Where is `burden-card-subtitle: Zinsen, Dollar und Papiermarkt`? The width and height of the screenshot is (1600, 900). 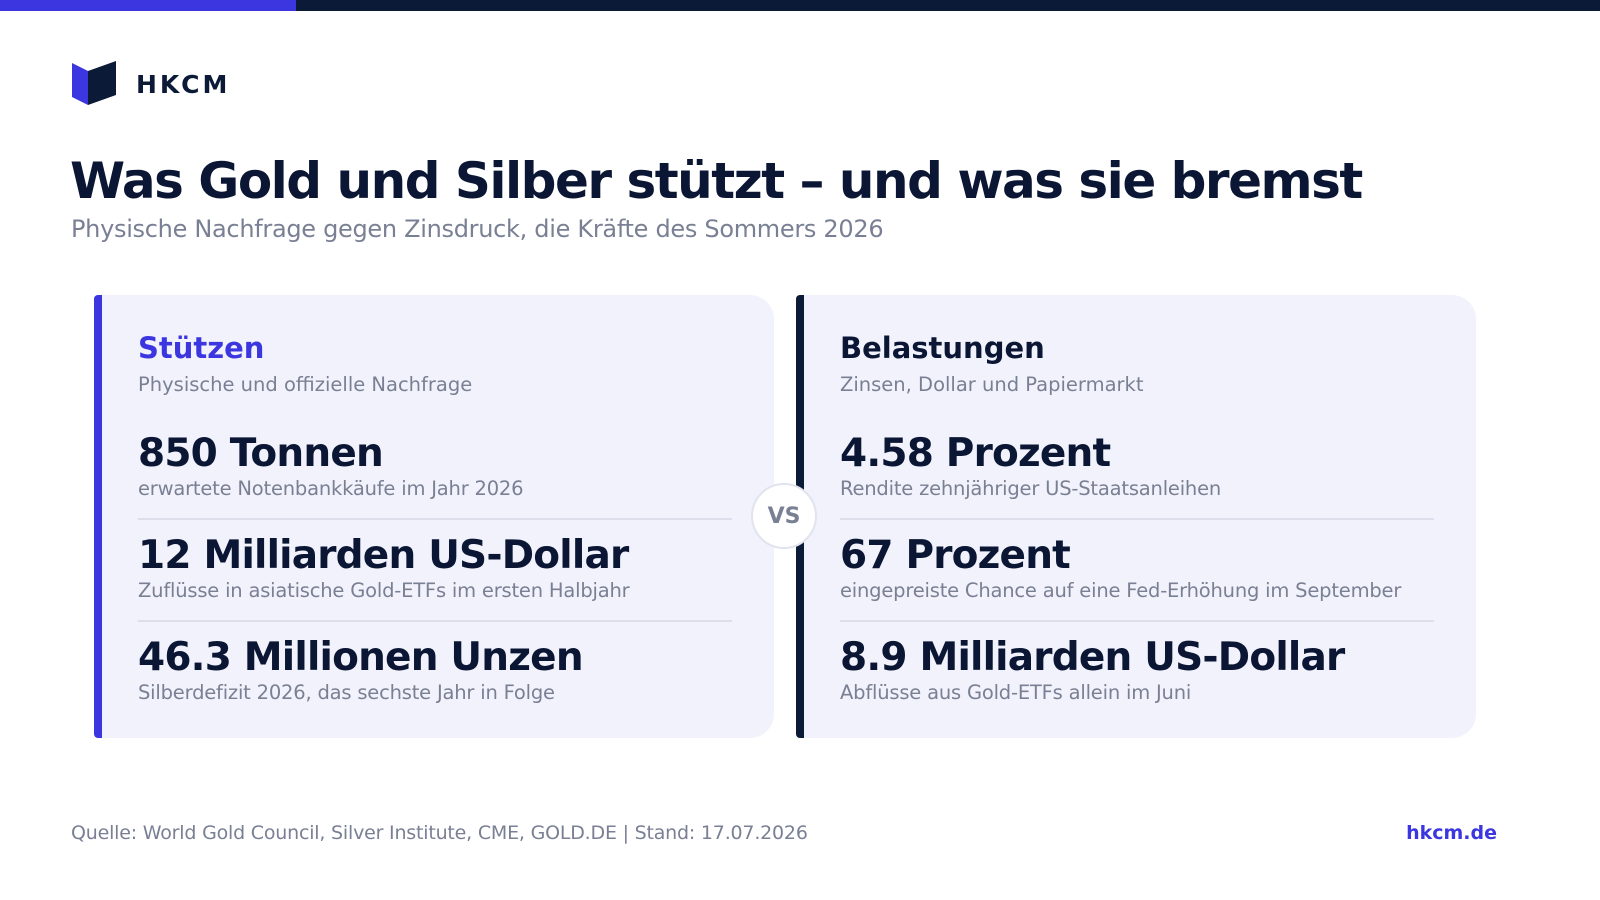 burden-card-subtitle: Zinsen, Dollar und Papiermarkt is located at coordinates (992, 384).